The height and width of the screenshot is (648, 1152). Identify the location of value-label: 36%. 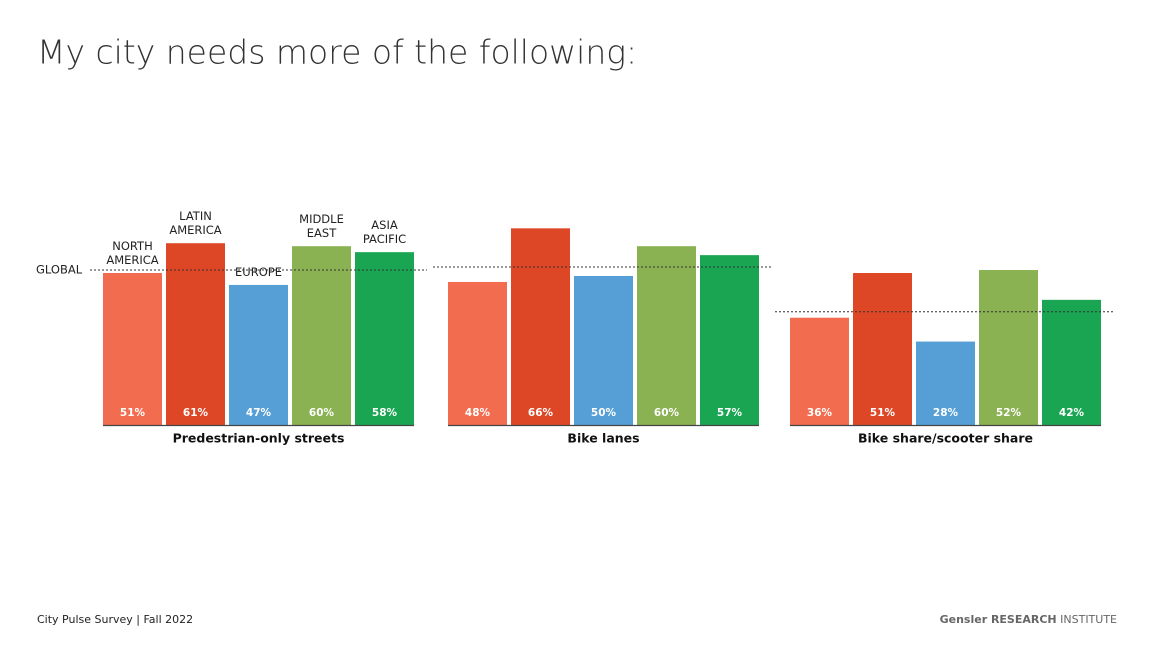
(820, 413).